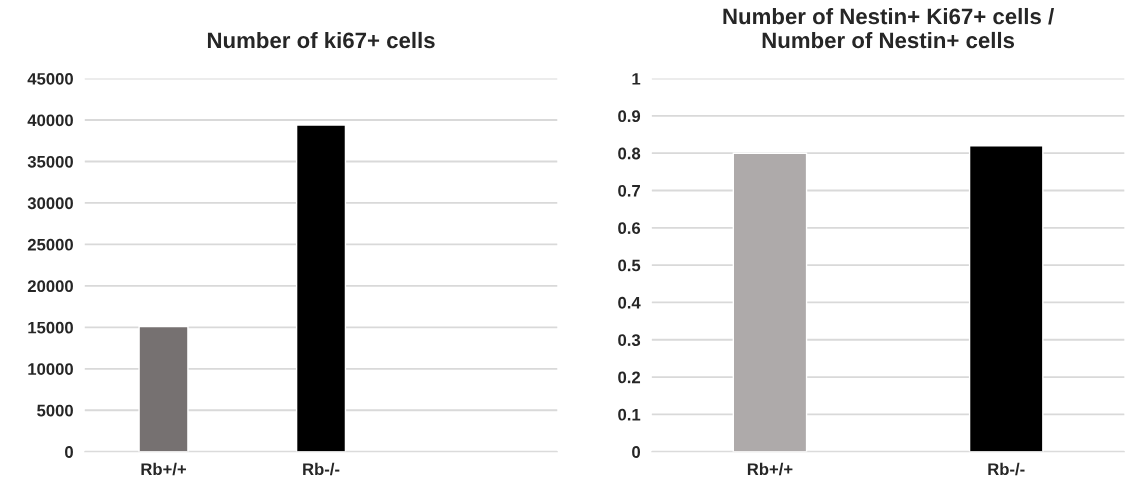 Image resolution: width=1130 pixels, height=491 pixels. Describe the element at coordinates (888, 28) in the screenshot. I see `chart-title: Number of Nestin+ Ki67+ cells / Number of Nestin+ cells` at that location.